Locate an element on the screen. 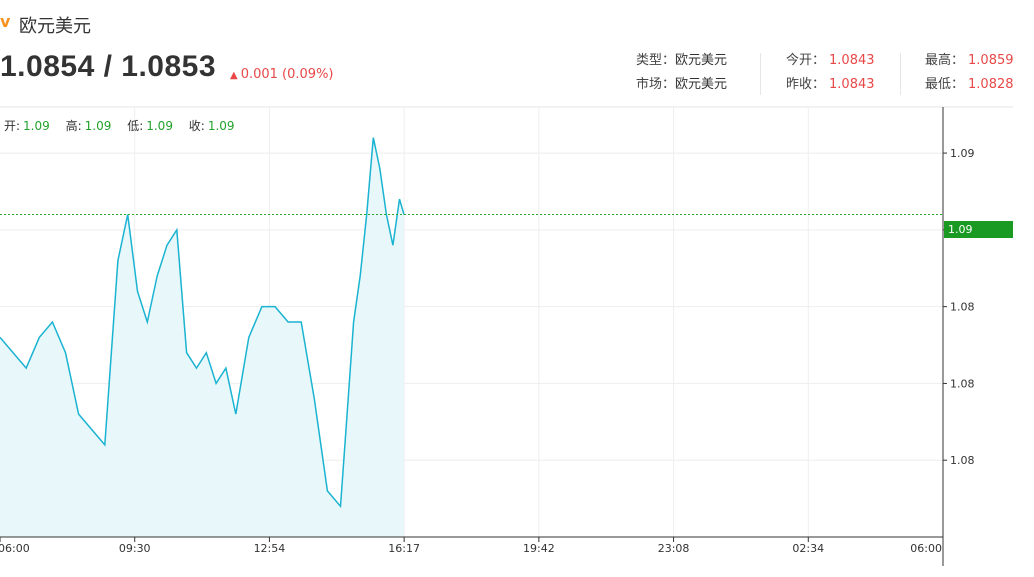 Image resolution: width=1034 pixels, height=577 pixels. stats-col-3: 最高： 1.0859 最低： 1.0828 is located at coordinates (969, 76).